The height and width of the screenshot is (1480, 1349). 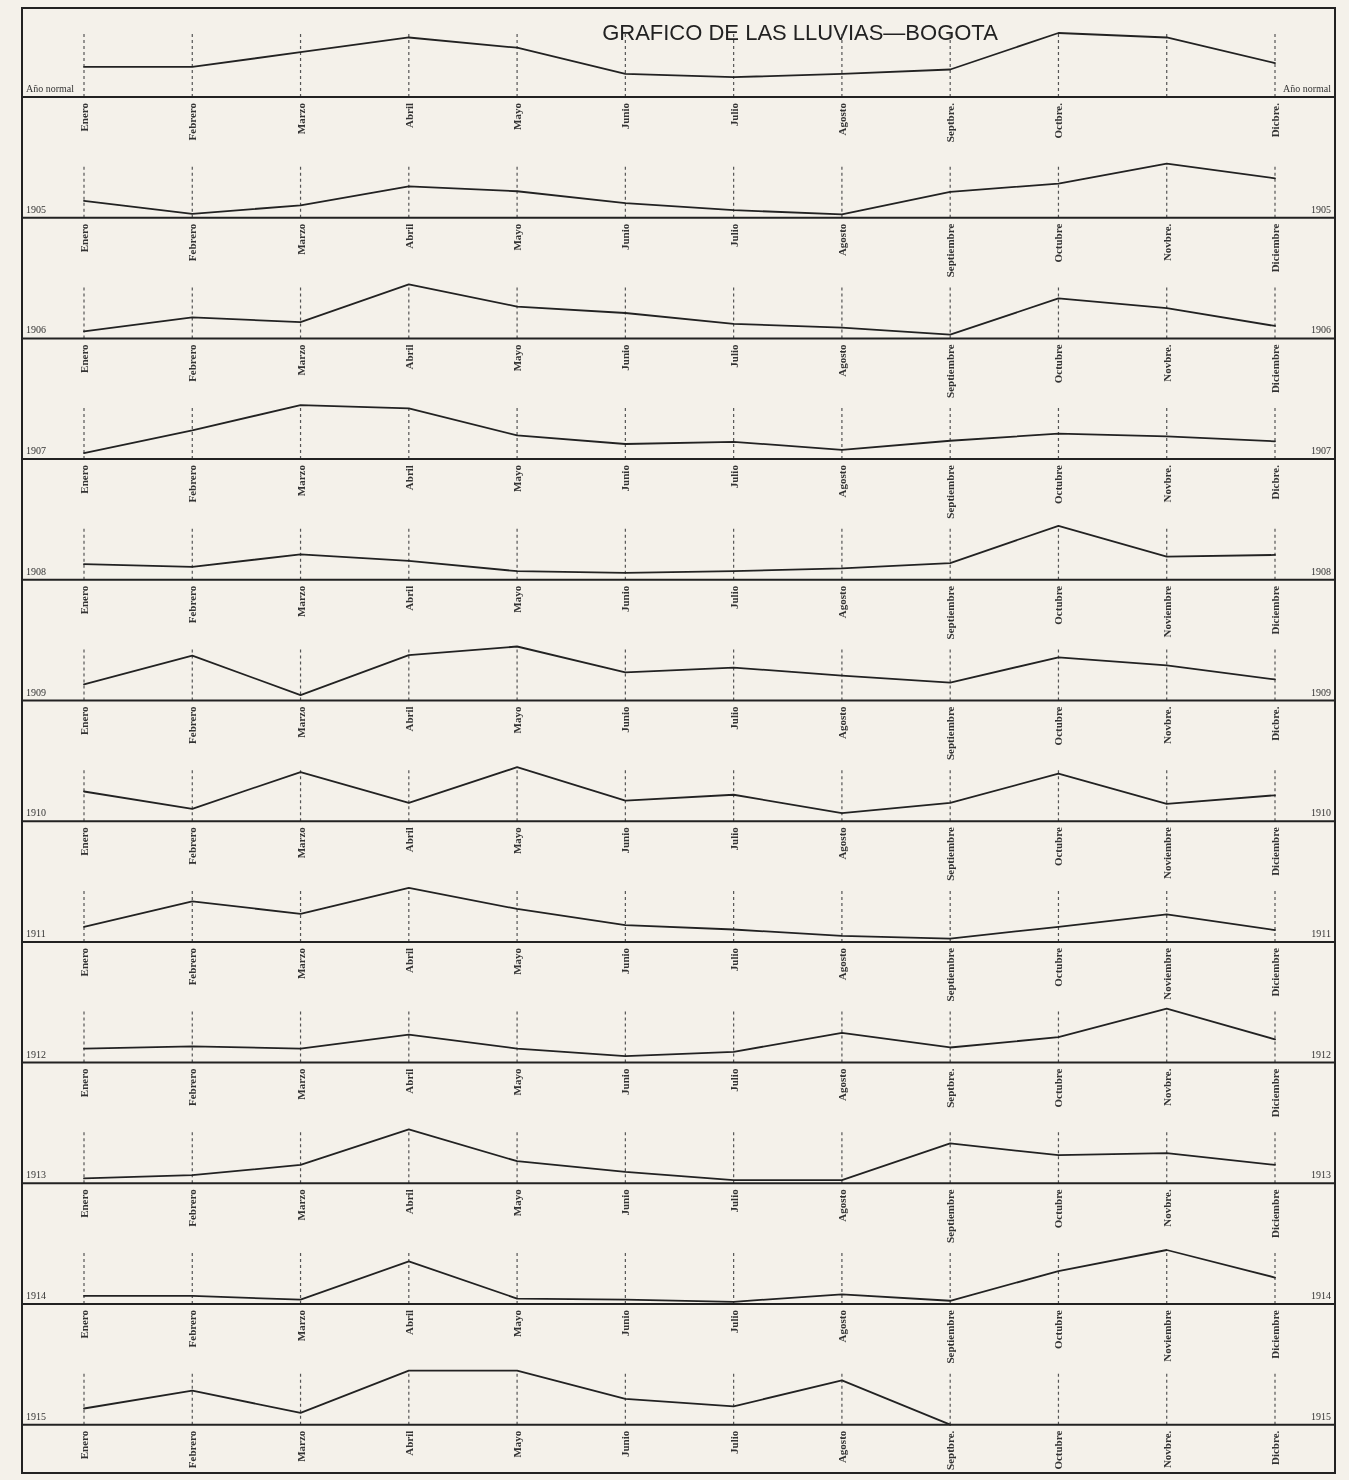 What do you see at coordinates (1058, 120) in the screenshot?
I see `x-tick-label: Octbre.` at bounding box center [1058, 120].